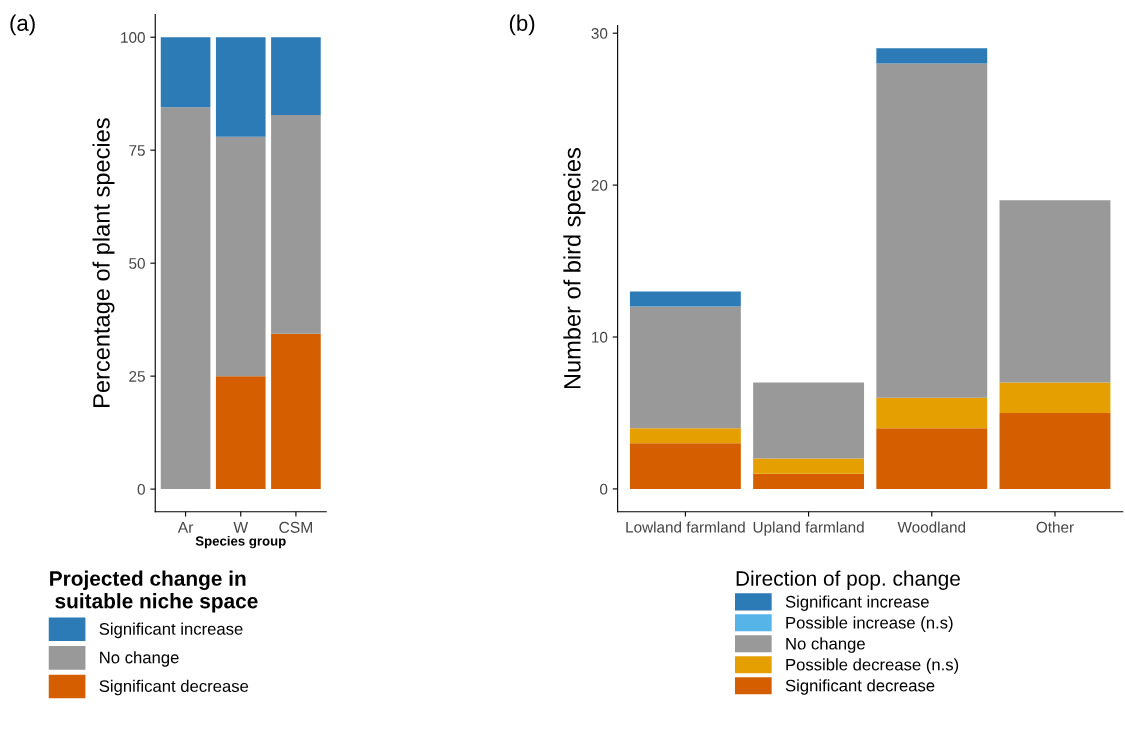  Describe the element at coordinates (685, 527) in the screenshot. I see `x-tick-label: Lowland farmland` at that location.